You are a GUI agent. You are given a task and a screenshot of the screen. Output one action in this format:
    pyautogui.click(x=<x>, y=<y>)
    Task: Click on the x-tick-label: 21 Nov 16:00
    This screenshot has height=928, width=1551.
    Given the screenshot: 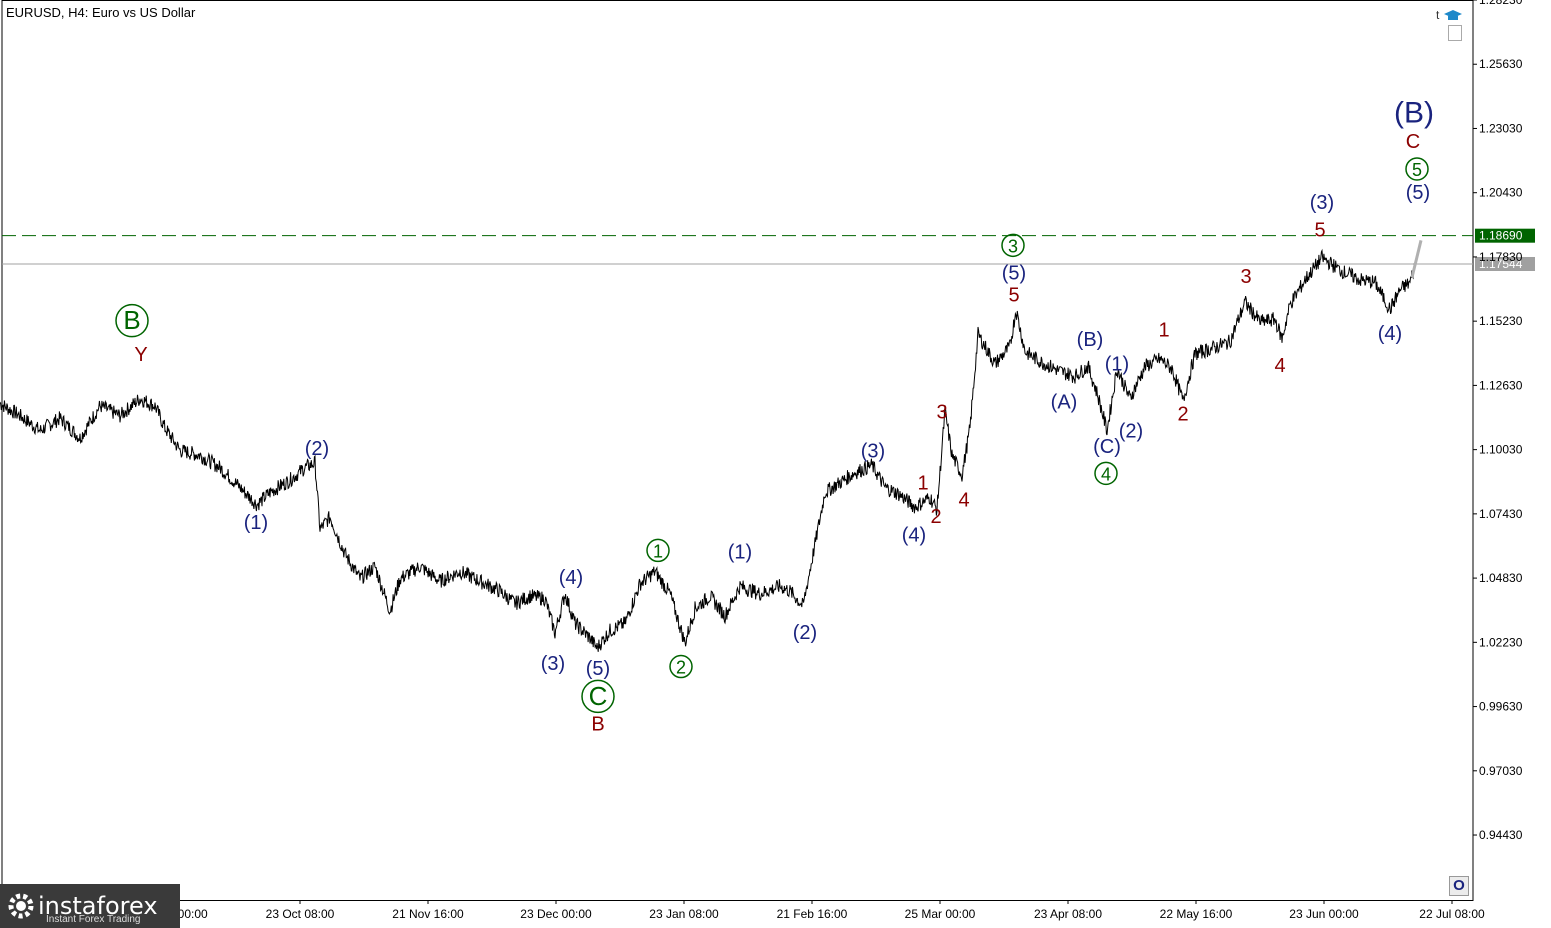 What is the action you would take?
    pyautogui.click(x=428, y=914)
    